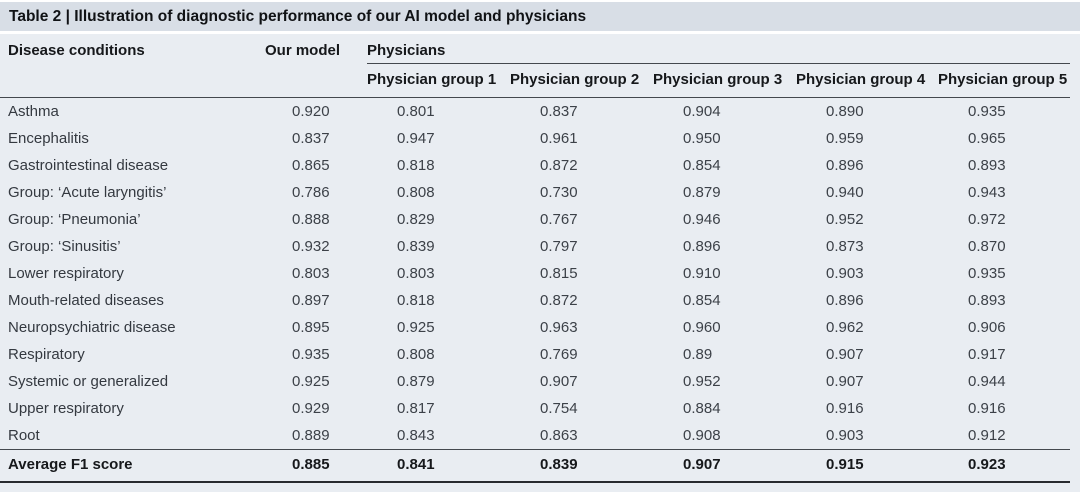 Image resolution: width=1080 pixels, height=493 pixels. What do you see at coordinates (438, 466) in the screenshot?
I see `summary-score-cell: 0.841` at bounding box center [438, 466].